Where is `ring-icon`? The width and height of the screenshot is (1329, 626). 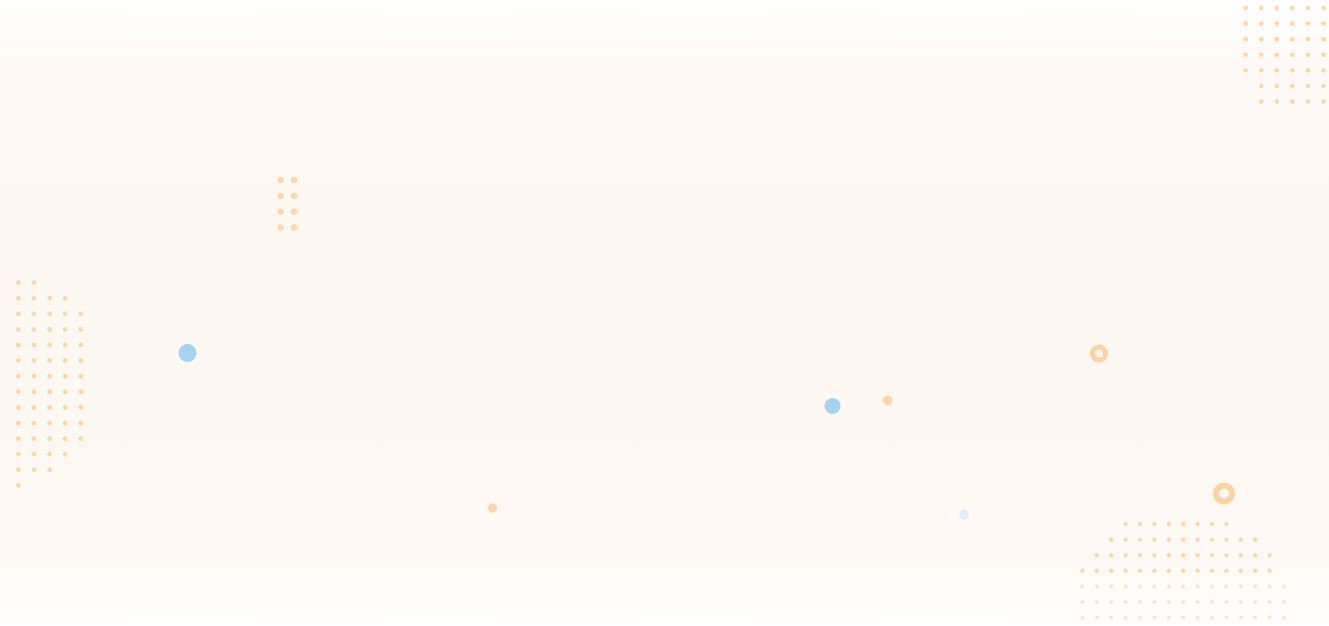
ring-icon is located at coordinates (1099, 353).